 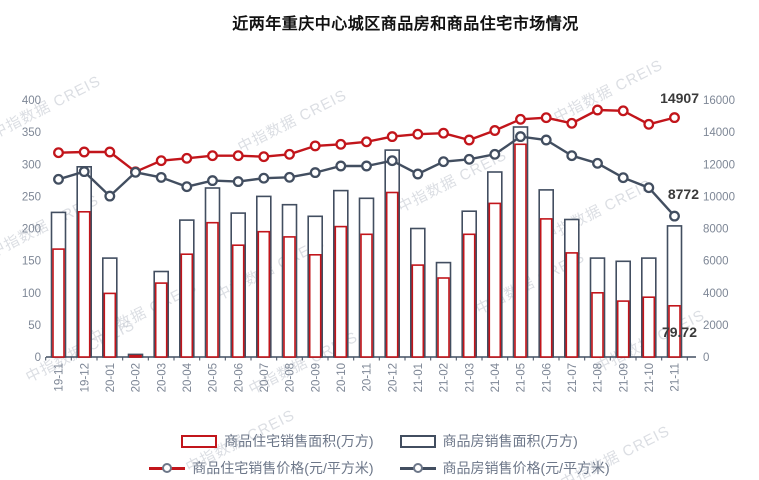 I want to click on svg-text: 20-07, so click(x=265, y=377).